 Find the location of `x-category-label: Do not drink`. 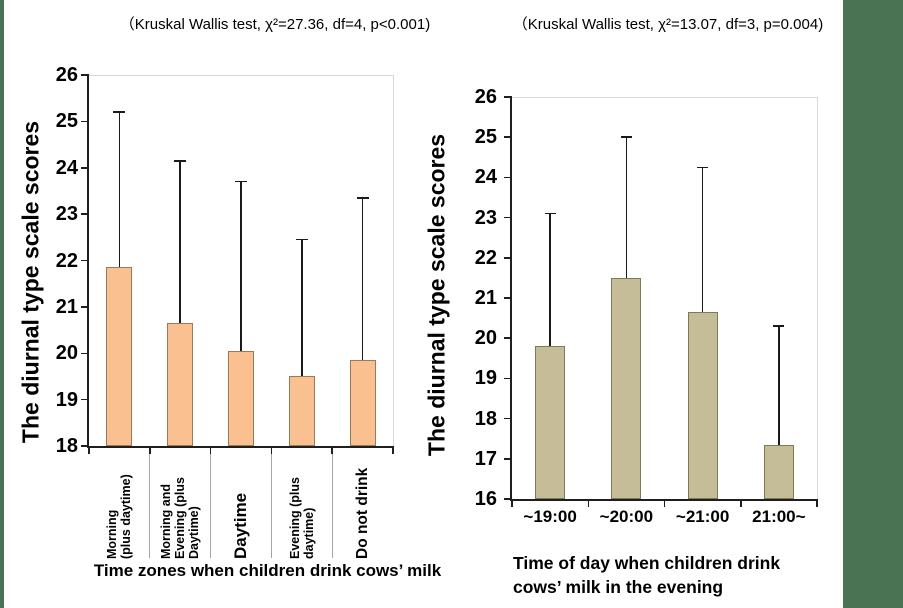

x-category-label: Do not drink is located at coordinates (362, 503).